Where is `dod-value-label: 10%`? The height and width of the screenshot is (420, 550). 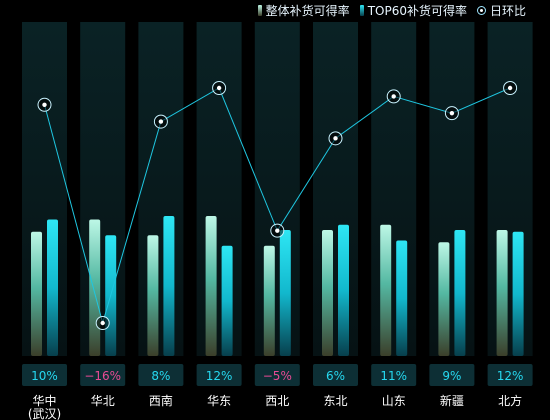
dod-value-label: 10% is located at coordinates (44, 376).